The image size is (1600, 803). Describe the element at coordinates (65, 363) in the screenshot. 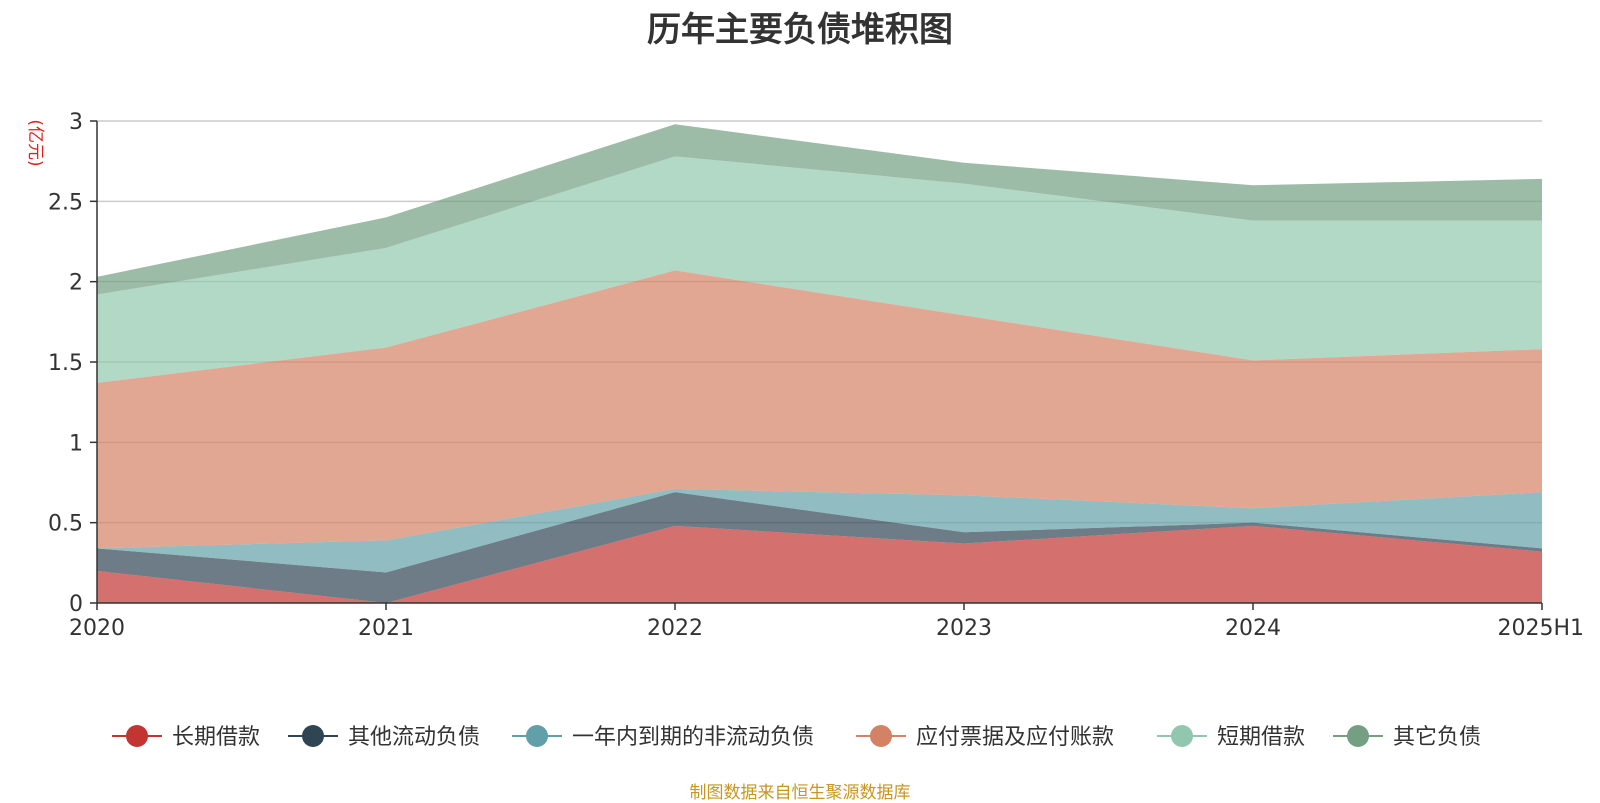

I see `y-tick-label: 1.5` at that location.